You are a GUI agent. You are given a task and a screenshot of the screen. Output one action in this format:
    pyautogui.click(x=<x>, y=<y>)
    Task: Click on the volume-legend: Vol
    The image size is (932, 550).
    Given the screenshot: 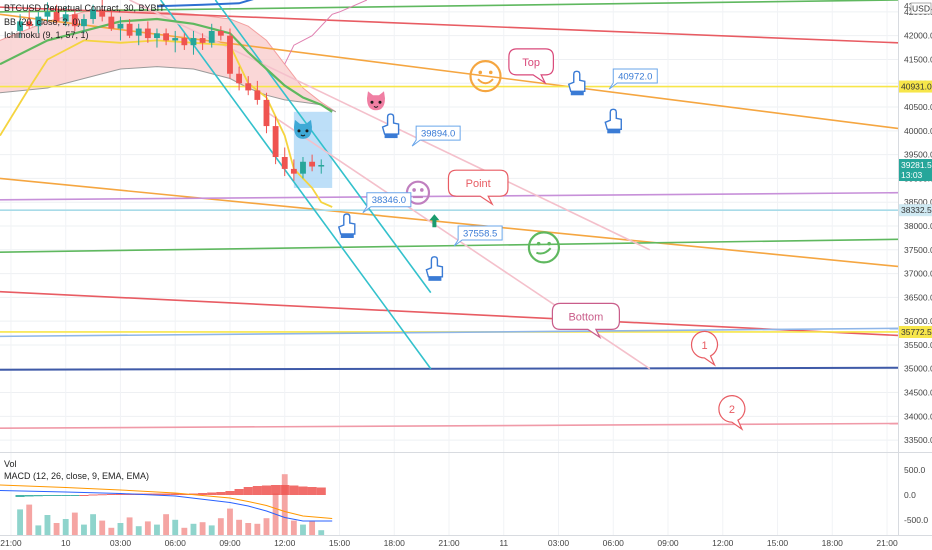 What is the action you would take?
    pyautogui.click(x=10, y=464)
    